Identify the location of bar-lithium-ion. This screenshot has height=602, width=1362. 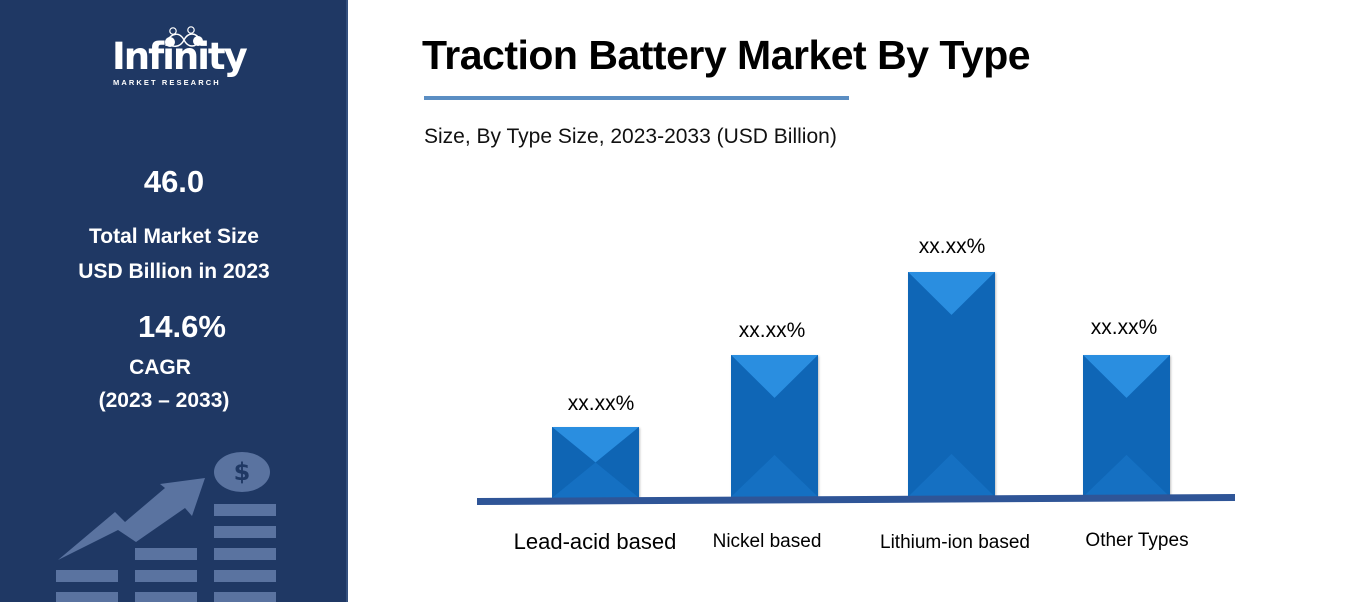
(951, 384).